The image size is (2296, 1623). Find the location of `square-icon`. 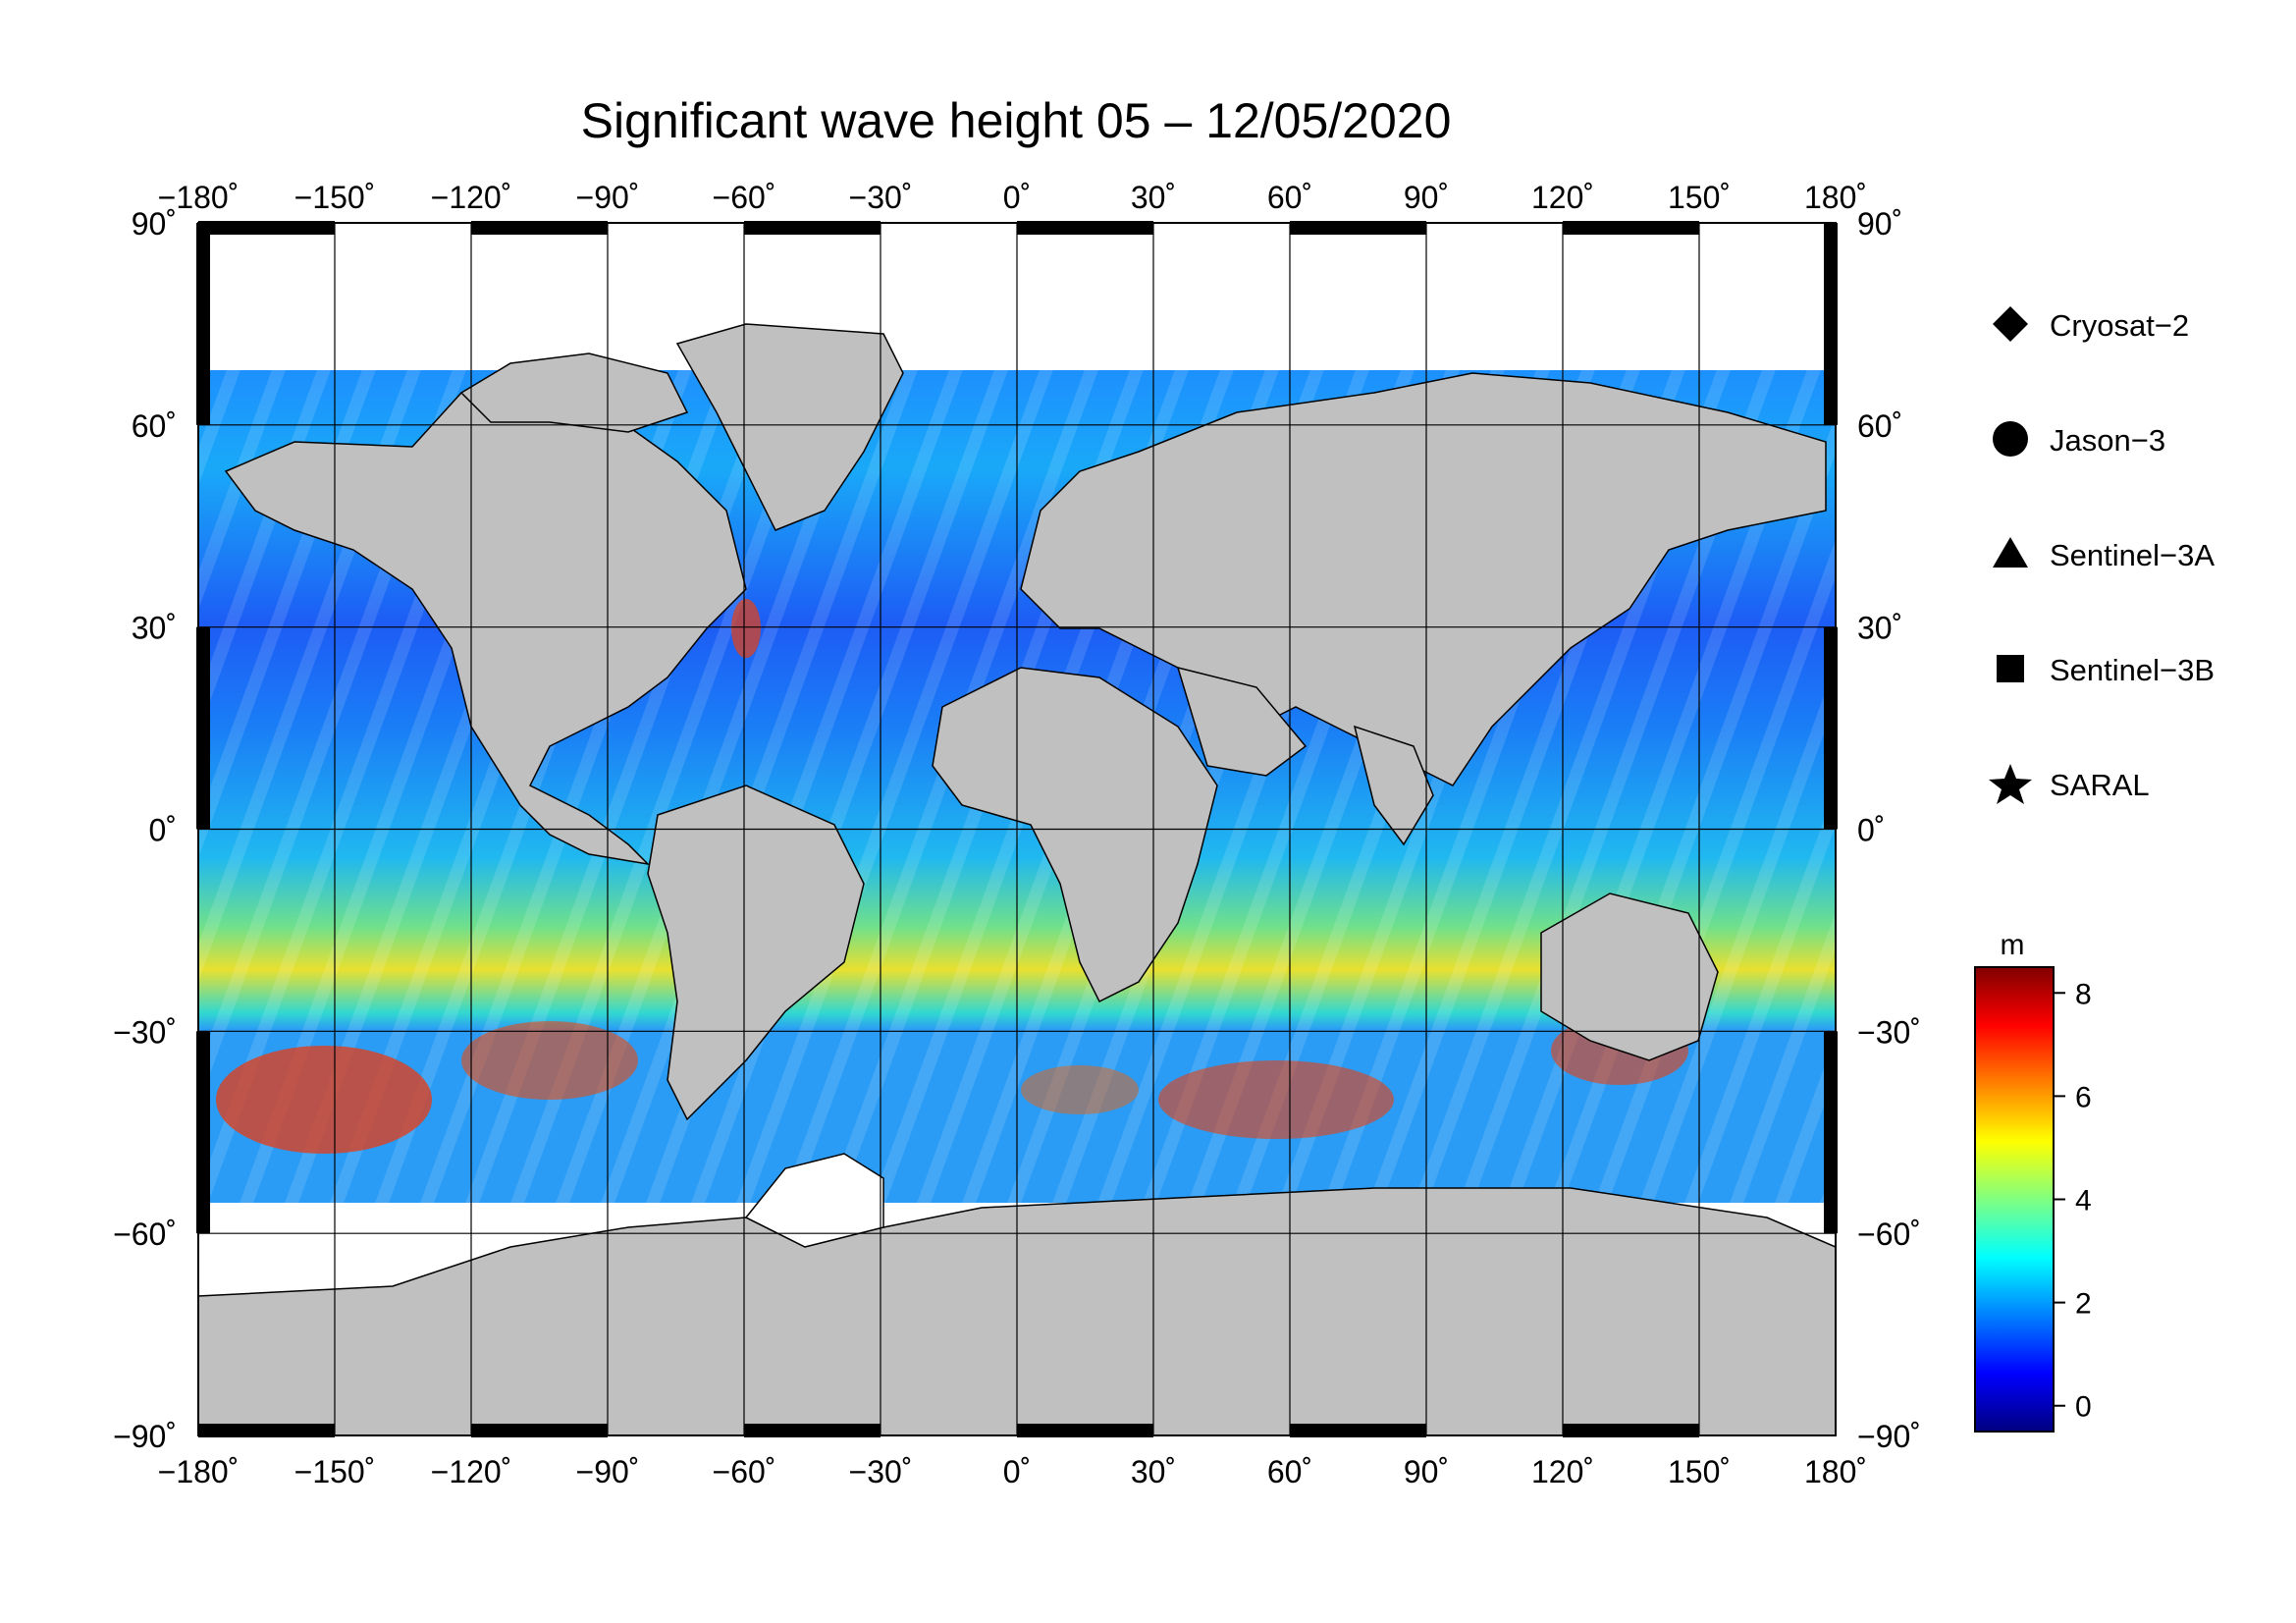

square-icon is located at coordinates (2010, 668).